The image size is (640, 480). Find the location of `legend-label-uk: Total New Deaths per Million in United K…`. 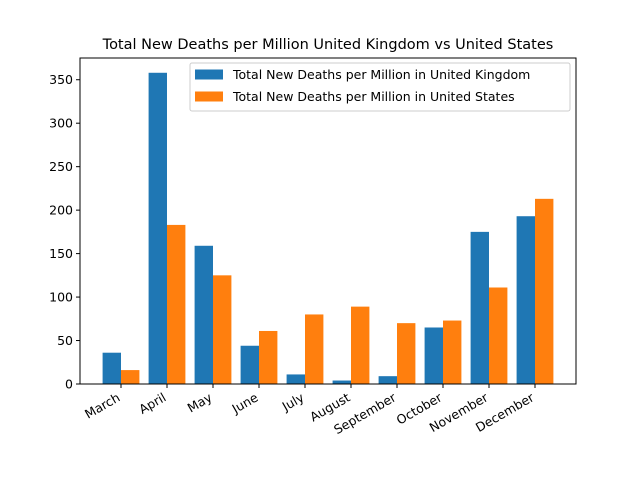

legend-label-uk: Total New Deaths per Million in United K… is located at coordinates (381, 74).